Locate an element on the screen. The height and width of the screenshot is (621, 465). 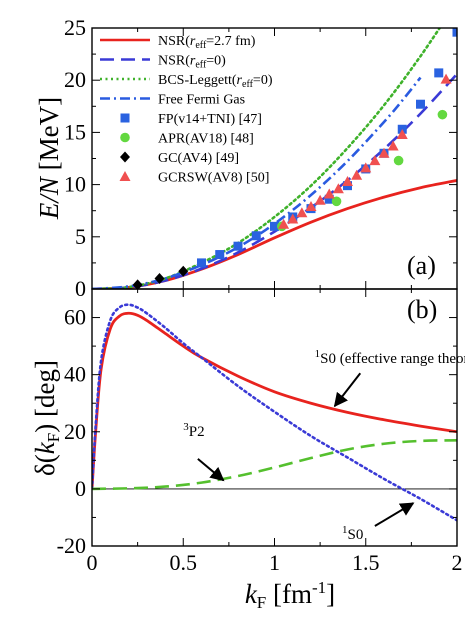
panel-label-a: (a) is located at coordinates (421, 265).